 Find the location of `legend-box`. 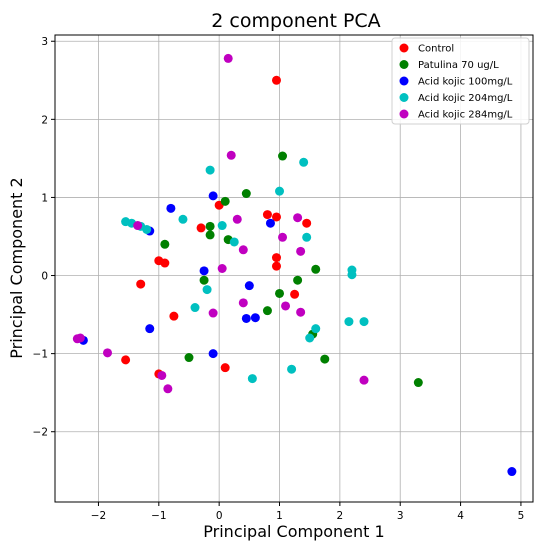

legend-box is located at coordinates (460, 81).